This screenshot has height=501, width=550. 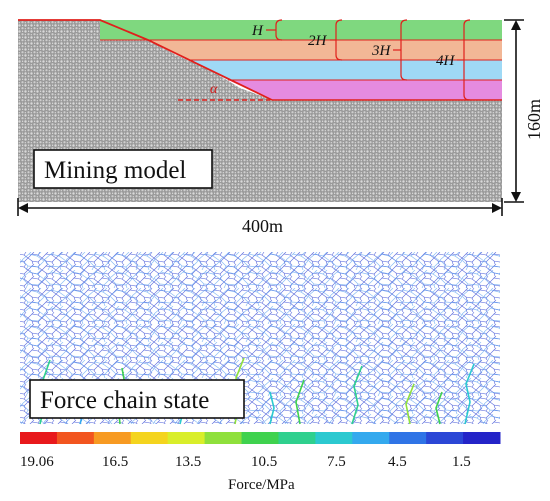 What do you see at coordinates (365, 90) in the screenshot?
I see `layer-4h` at bounding box center [365, 90].